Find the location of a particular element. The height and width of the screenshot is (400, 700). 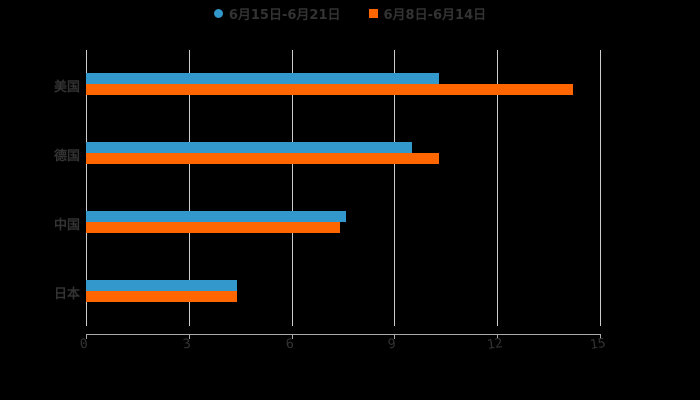

legend-item-series-2: 6月8日-6月14日 is located at coordinates (427, 13).